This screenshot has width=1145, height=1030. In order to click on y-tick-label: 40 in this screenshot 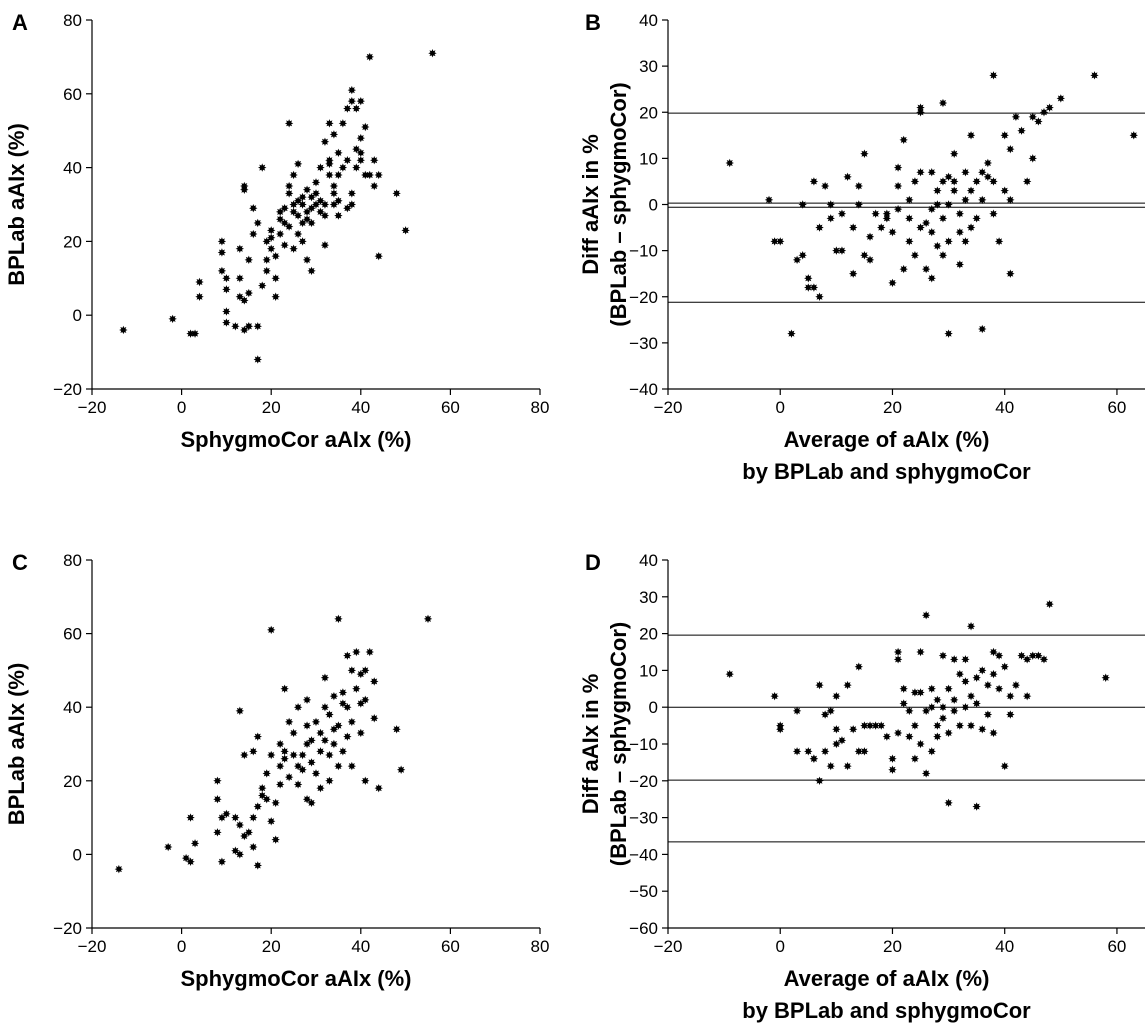, I will do `click(72, 707)`.